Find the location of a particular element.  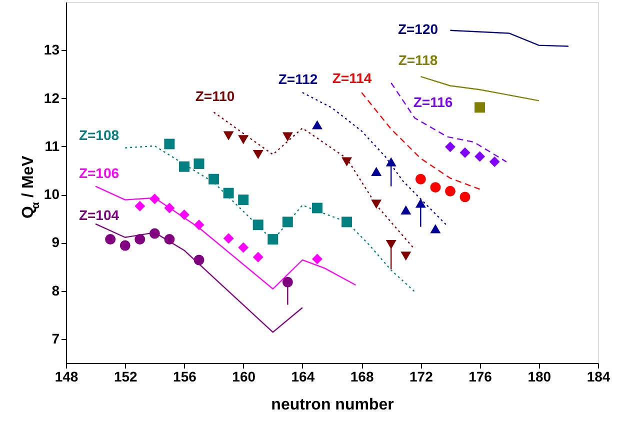

x-tick-label: 176 is located at coordinates (480, 376).